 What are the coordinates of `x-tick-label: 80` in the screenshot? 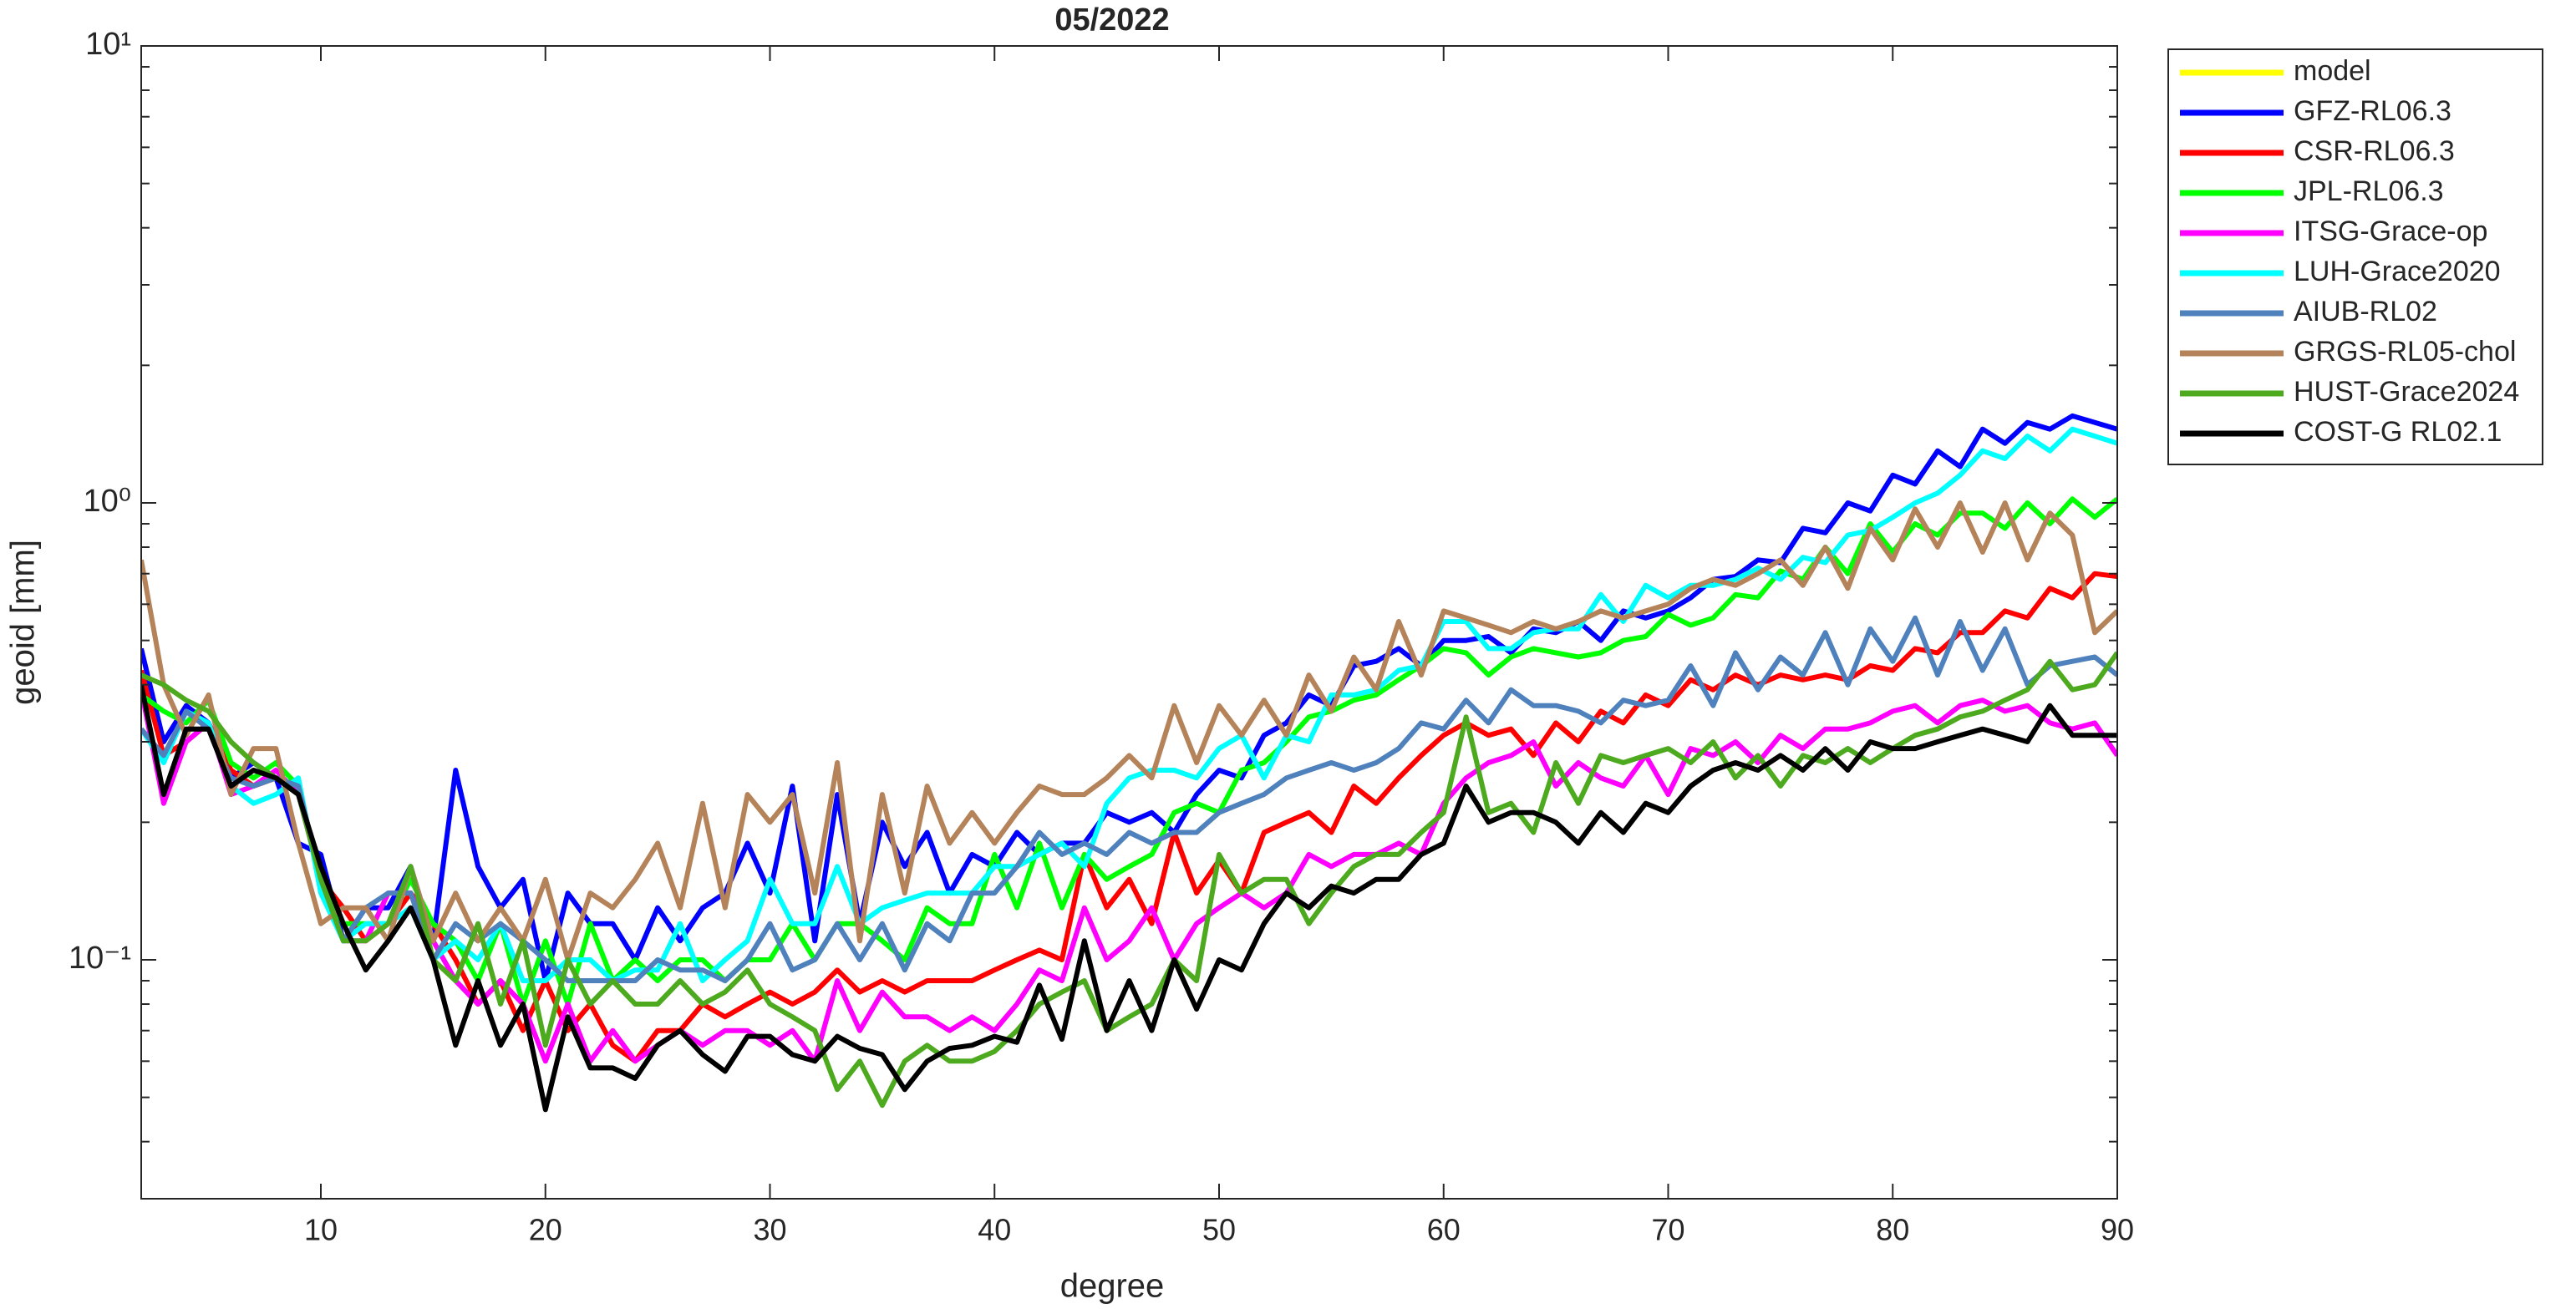 It's located at (1892, 1230).